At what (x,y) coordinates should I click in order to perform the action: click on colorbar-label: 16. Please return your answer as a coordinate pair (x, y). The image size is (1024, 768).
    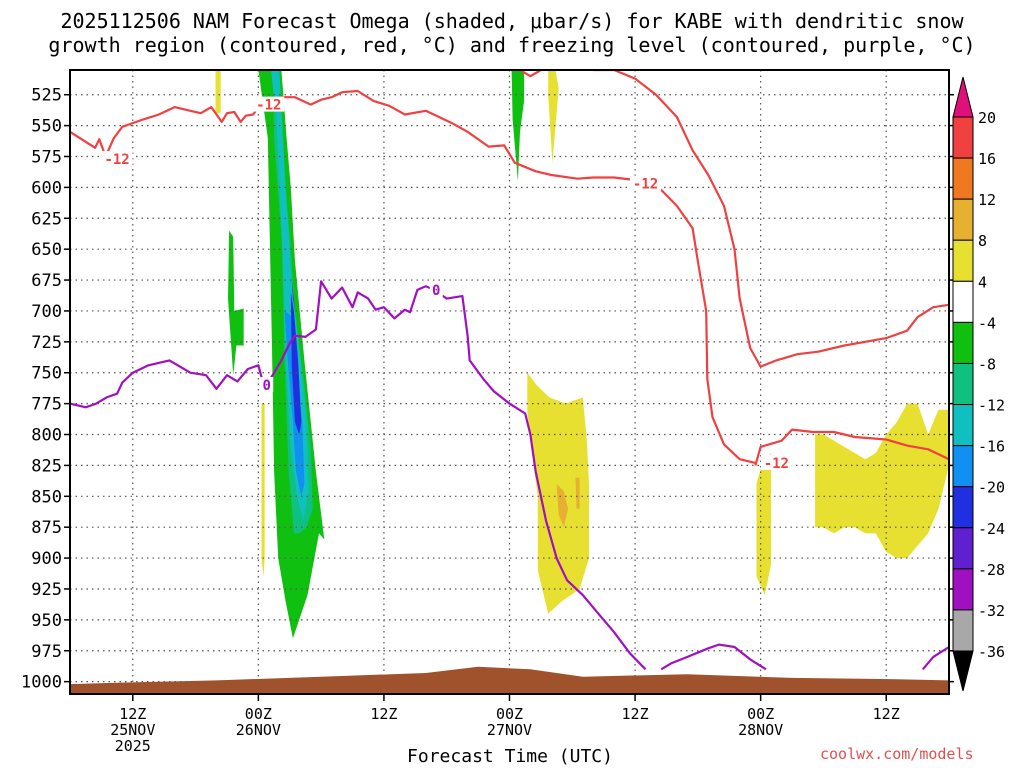
    Looking at the image, I should click on (987, 159).